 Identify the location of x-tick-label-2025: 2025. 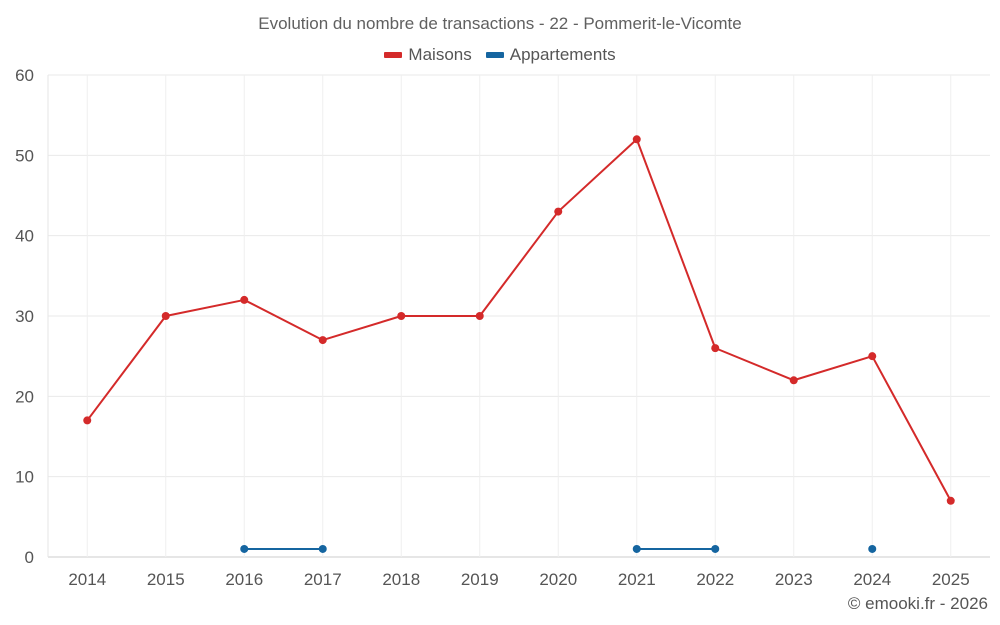
(951, 579).